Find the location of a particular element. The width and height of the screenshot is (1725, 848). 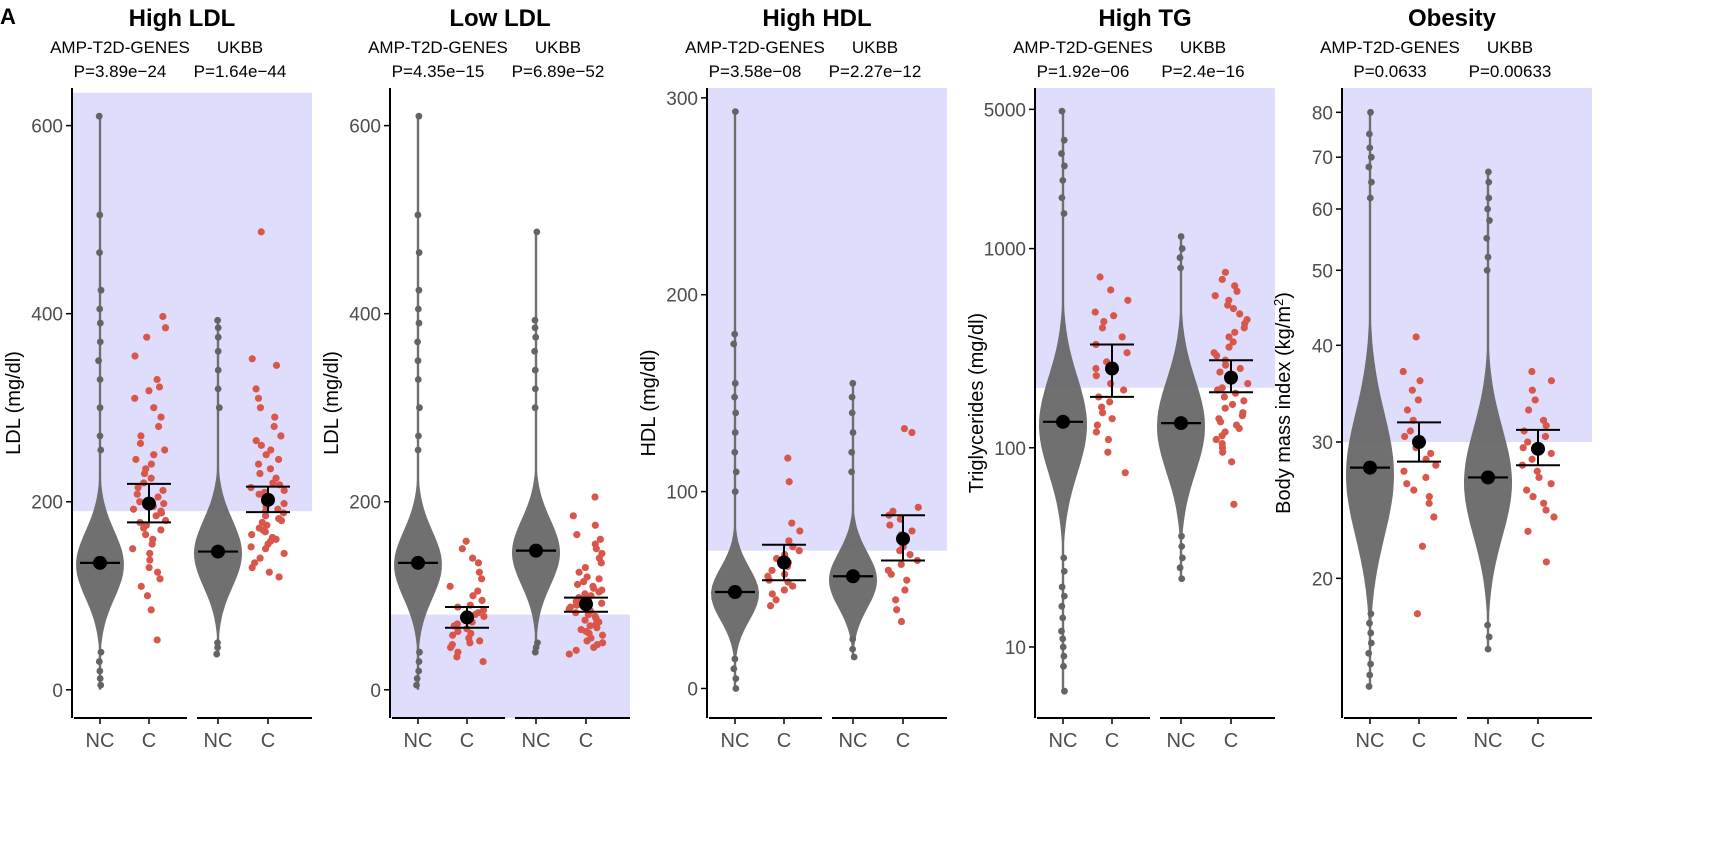

y-tick-label: 400 is located at coordinates (47, 315).